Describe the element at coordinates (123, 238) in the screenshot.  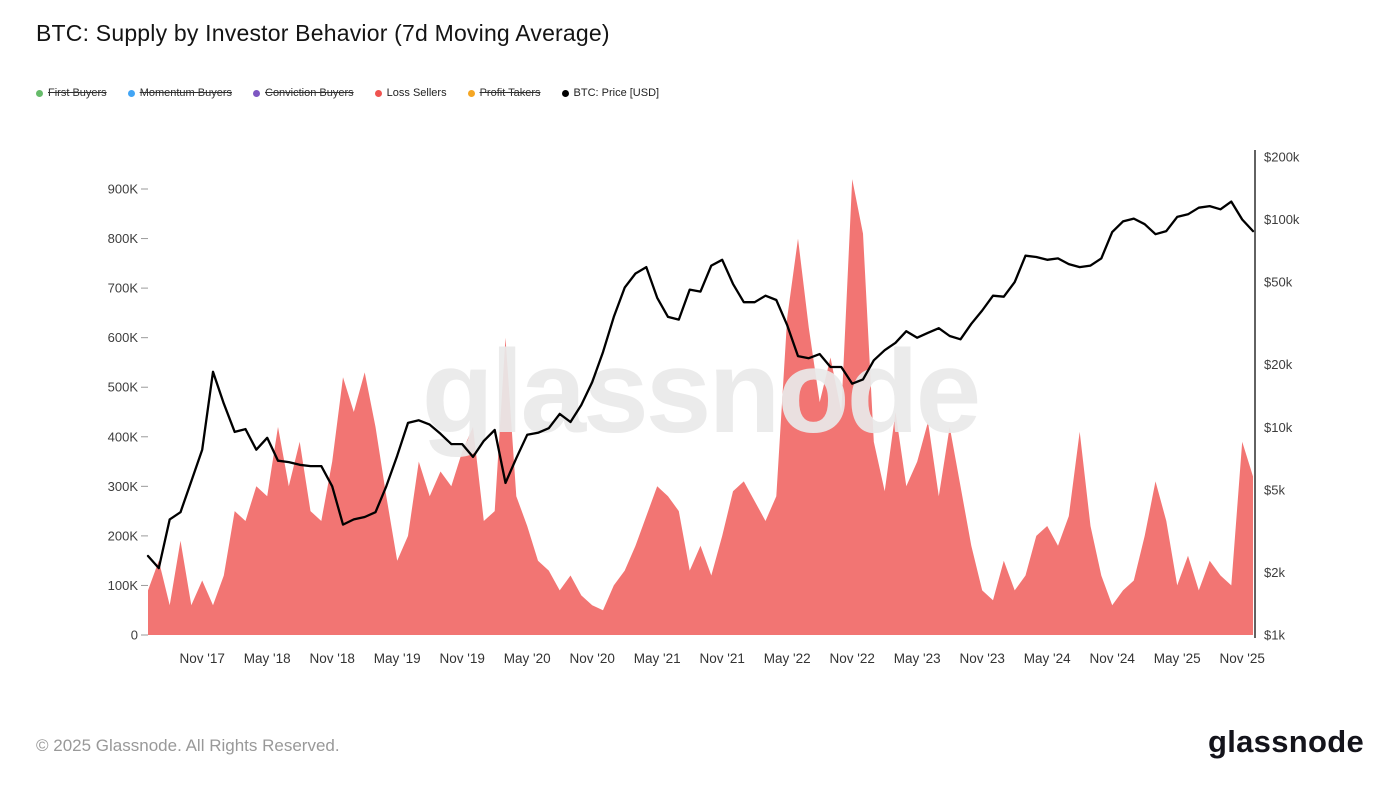
I see `y-axis-left-label: 800K` at that location.